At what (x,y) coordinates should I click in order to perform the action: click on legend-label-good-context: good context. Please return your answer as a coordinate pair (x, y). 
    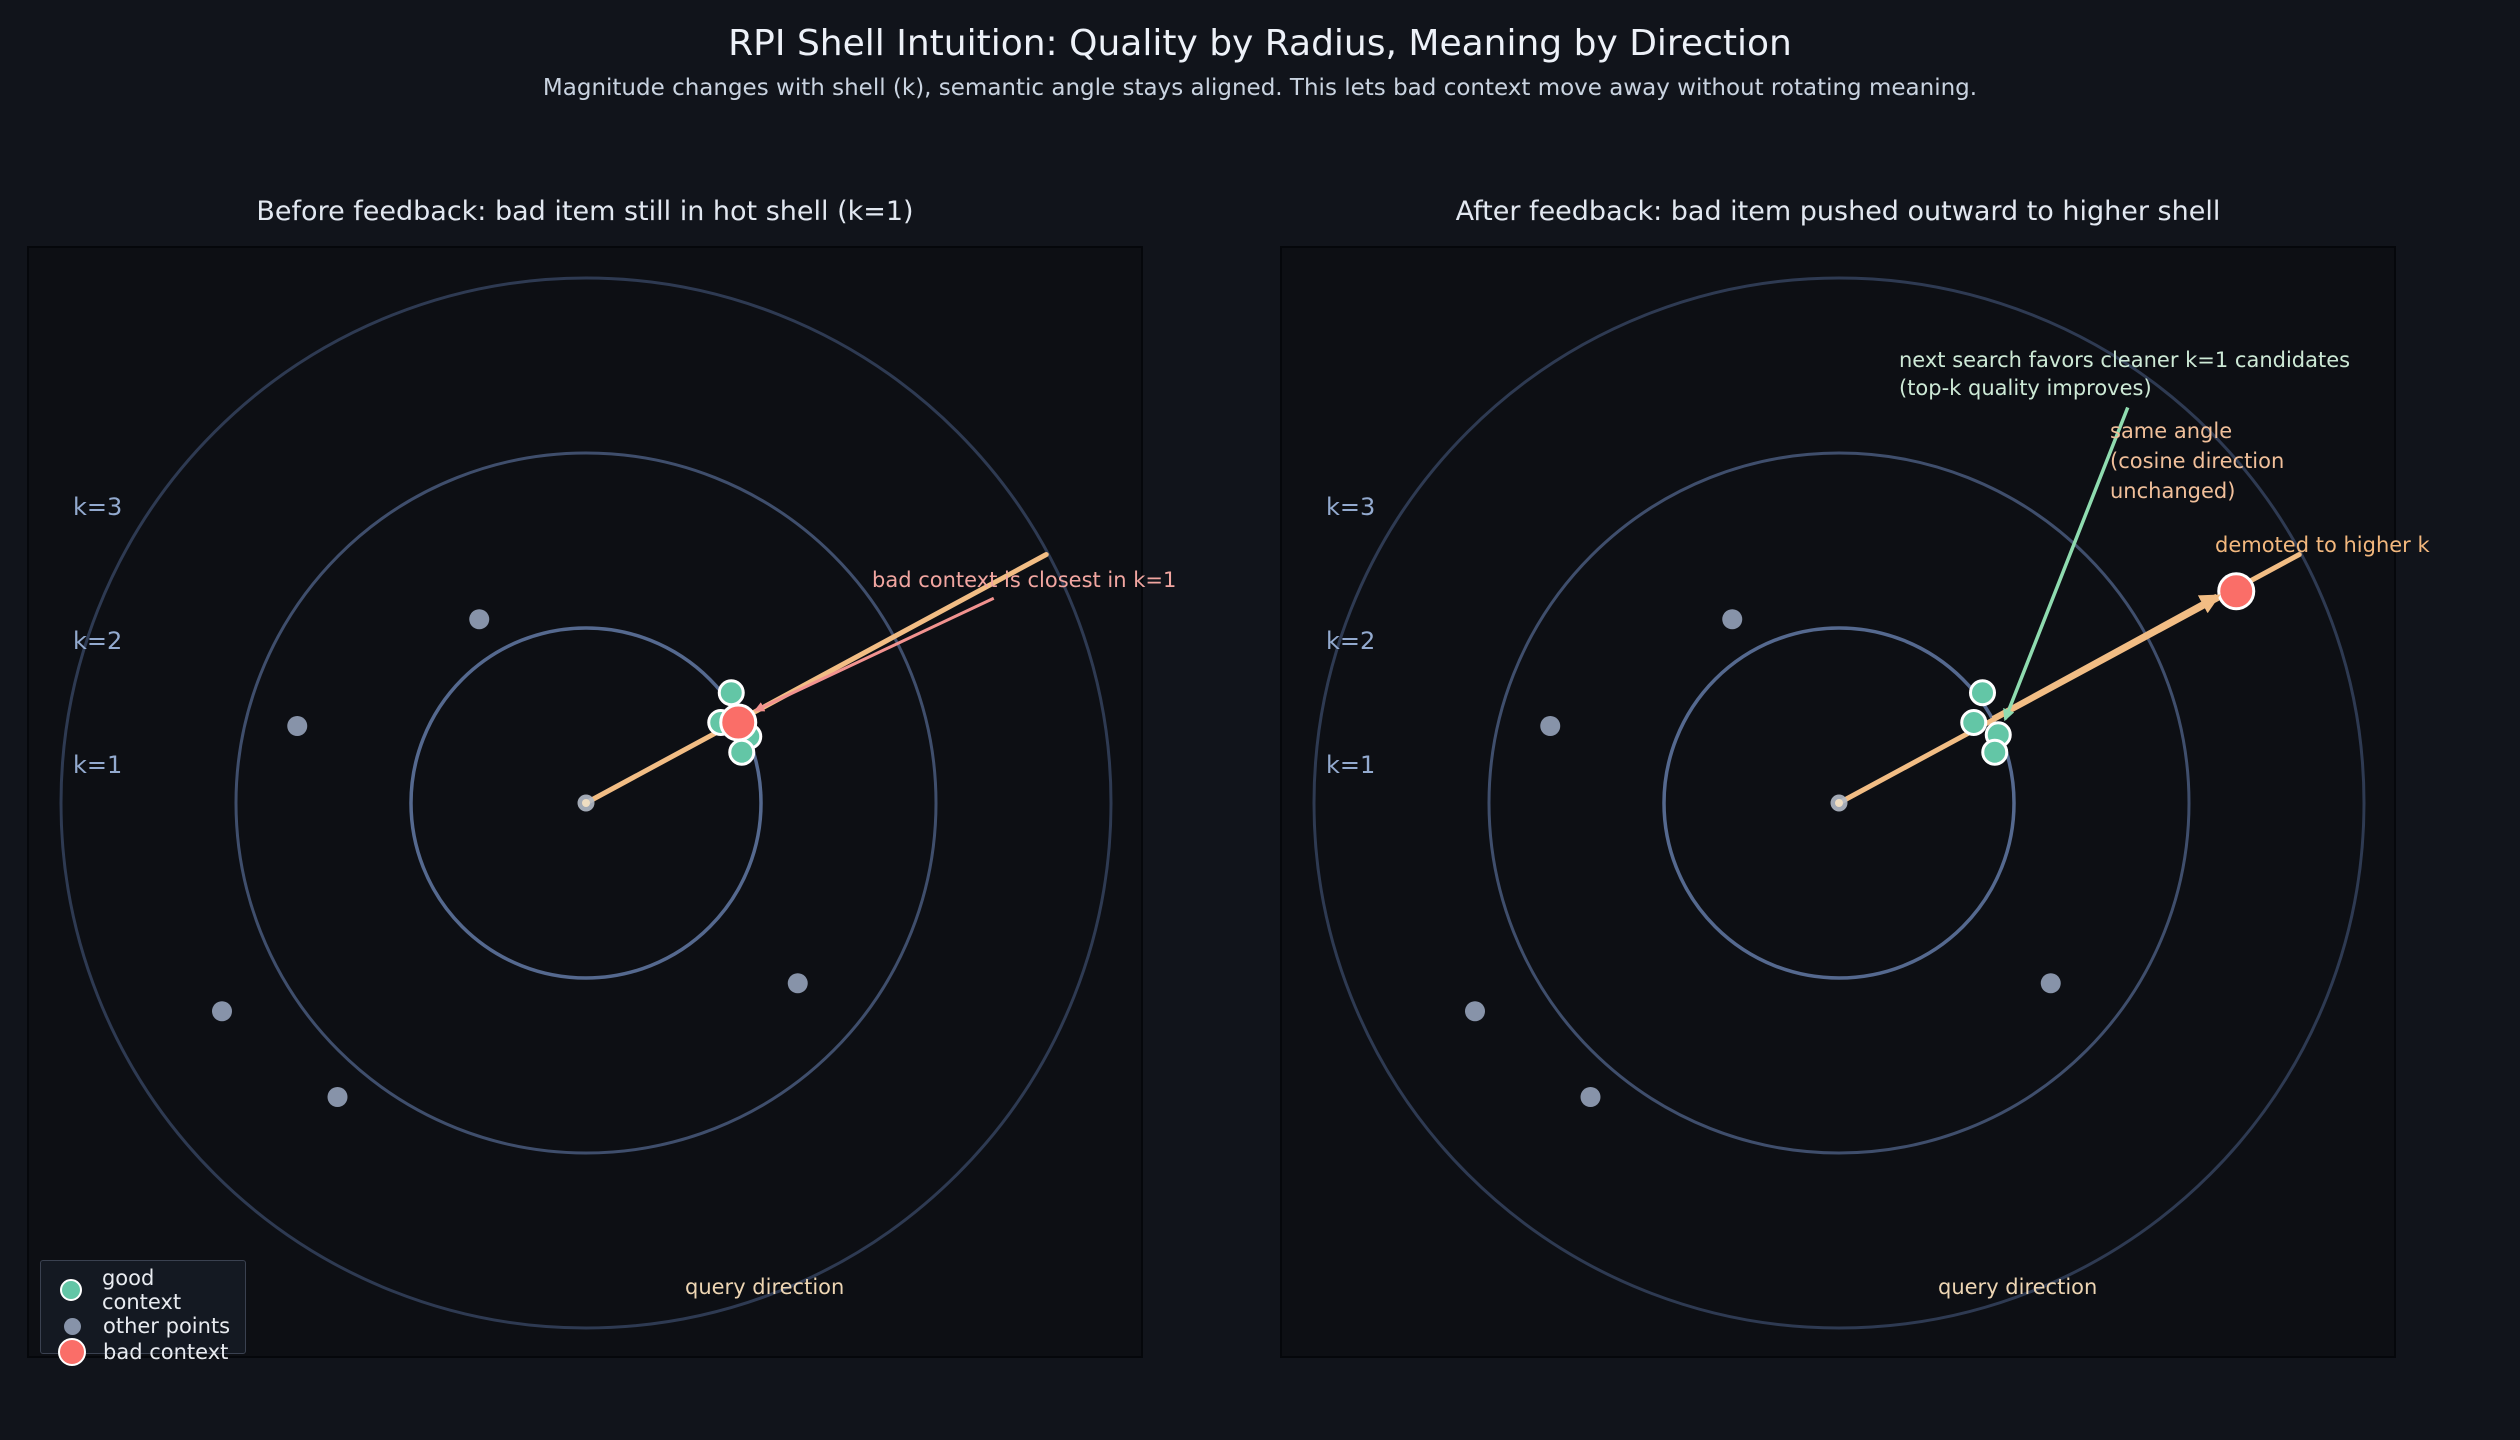
    Looking at the image, I should click on (141, 1290).